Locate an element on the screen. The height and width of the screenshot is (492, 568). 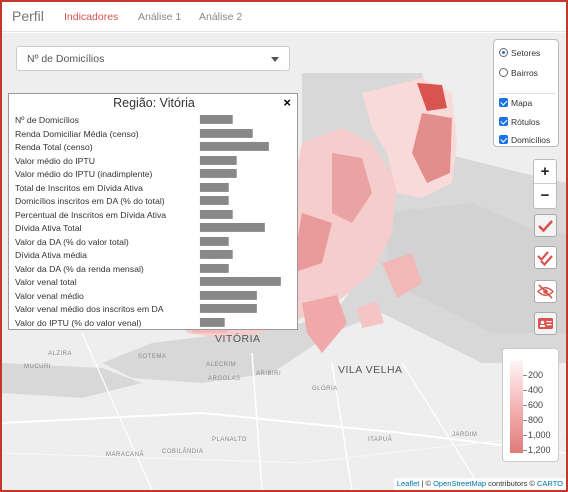
info-row-label: Total de Inscritos em Dívida Ativa is located at coordinates (79, 187).